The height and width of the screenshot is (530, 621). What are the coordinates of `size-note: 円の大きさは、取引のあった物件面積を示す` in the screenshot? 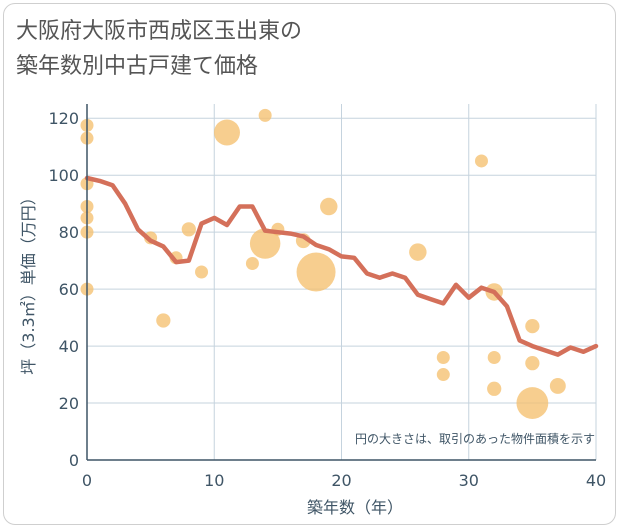 It's located at (475, 438).